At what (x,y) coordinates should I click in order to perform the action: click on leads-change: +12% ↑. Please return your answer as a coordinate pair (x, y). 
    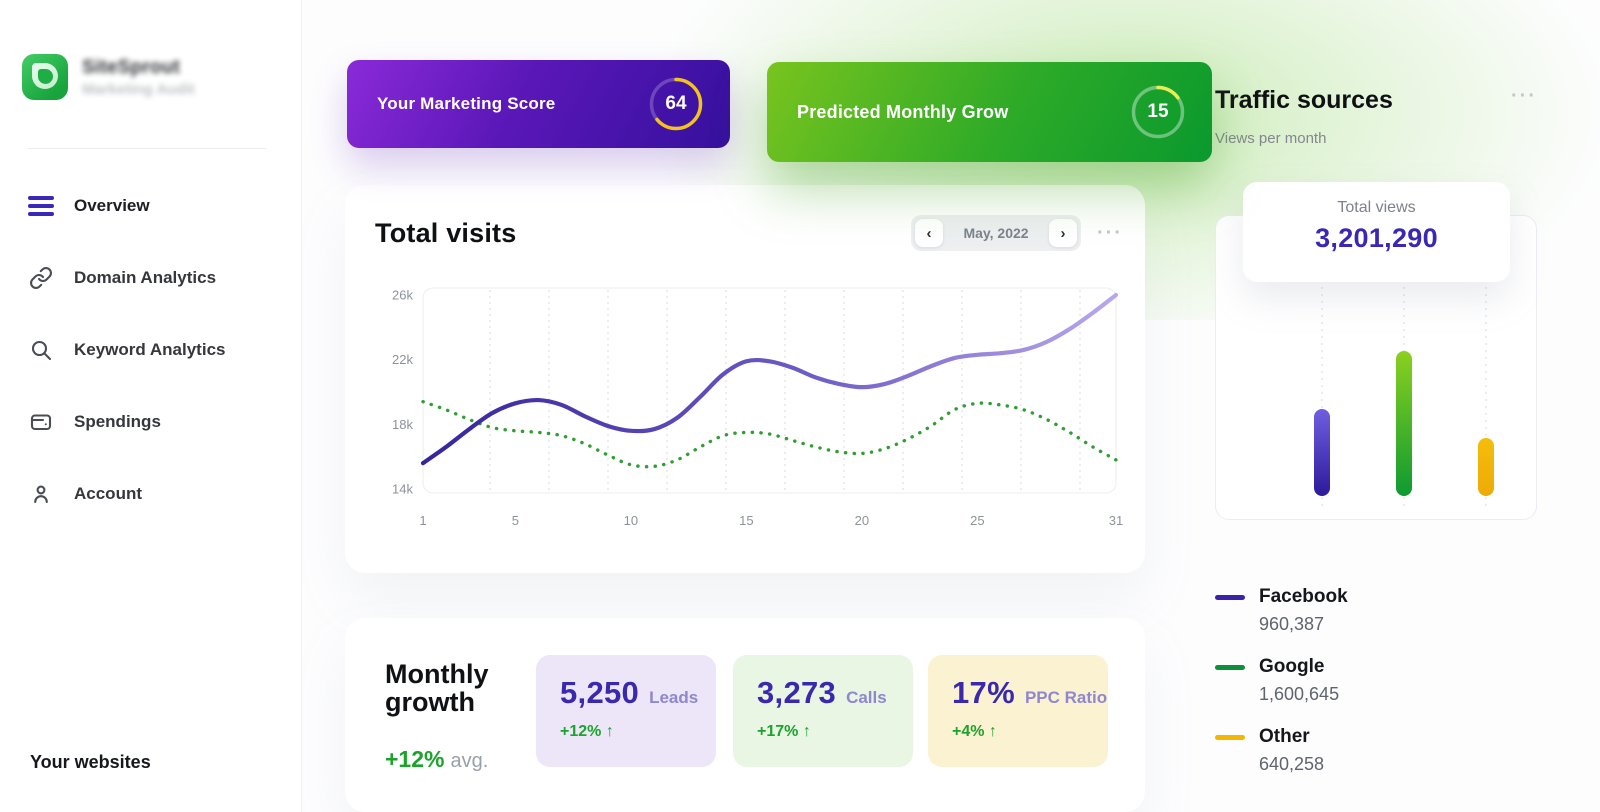
    Looking at the image, I should click on (587, 731).